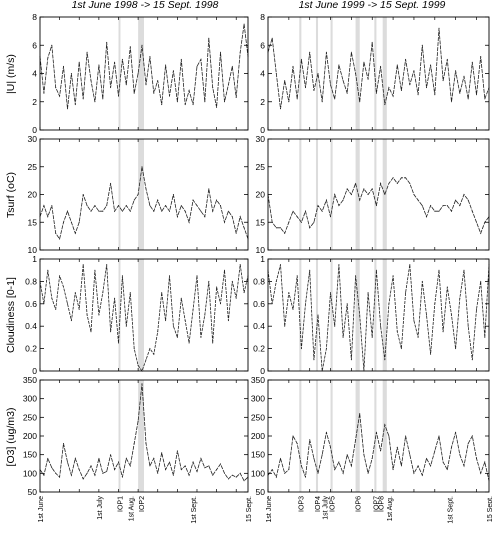 The image size is (492, 550). Describe the element at coordinates (34, 102) in the screenshot. I see `y-tick-label: 2` at that location.